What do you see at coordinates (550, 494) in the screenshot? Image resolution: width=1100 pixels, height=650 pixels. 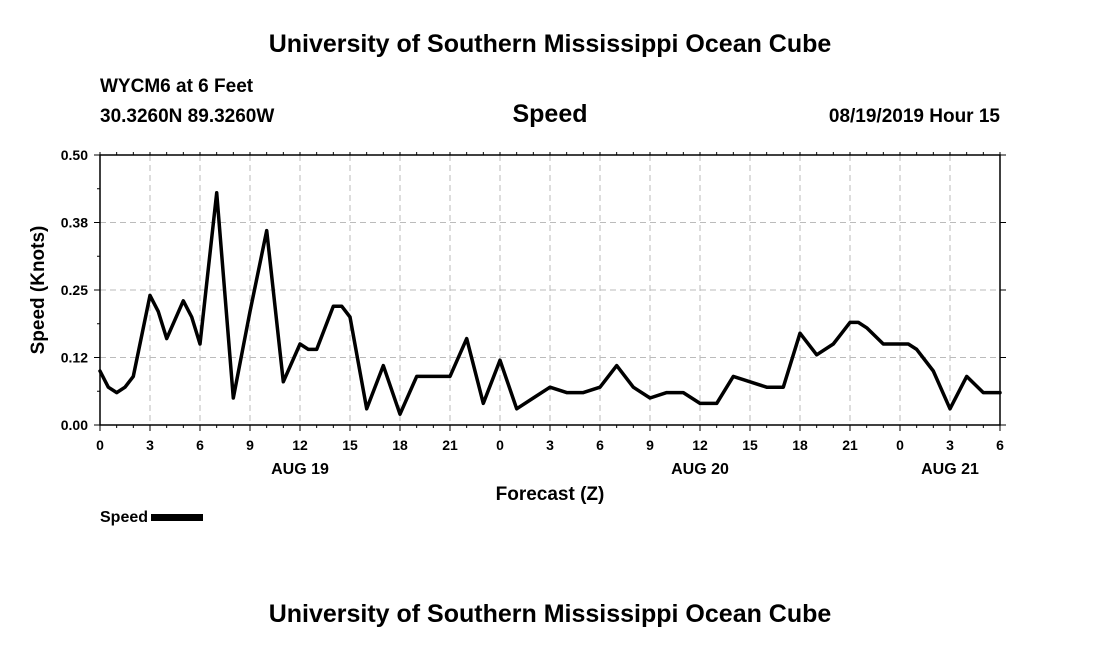 I see `x-axis-label: Forecast (Z)` at bounding box center [550, 494].